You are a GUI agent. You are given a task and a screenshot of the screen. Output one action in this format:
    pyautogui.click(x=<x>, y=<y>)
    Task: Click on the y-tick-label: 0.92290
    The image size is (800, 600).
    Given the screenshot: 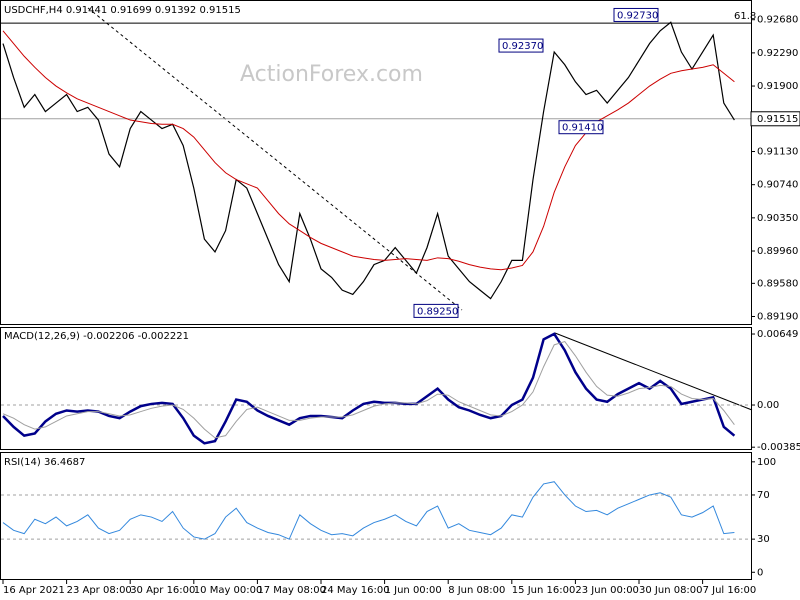 What is the action you would take?
    pyautogui.click(x=777, y=53)
    